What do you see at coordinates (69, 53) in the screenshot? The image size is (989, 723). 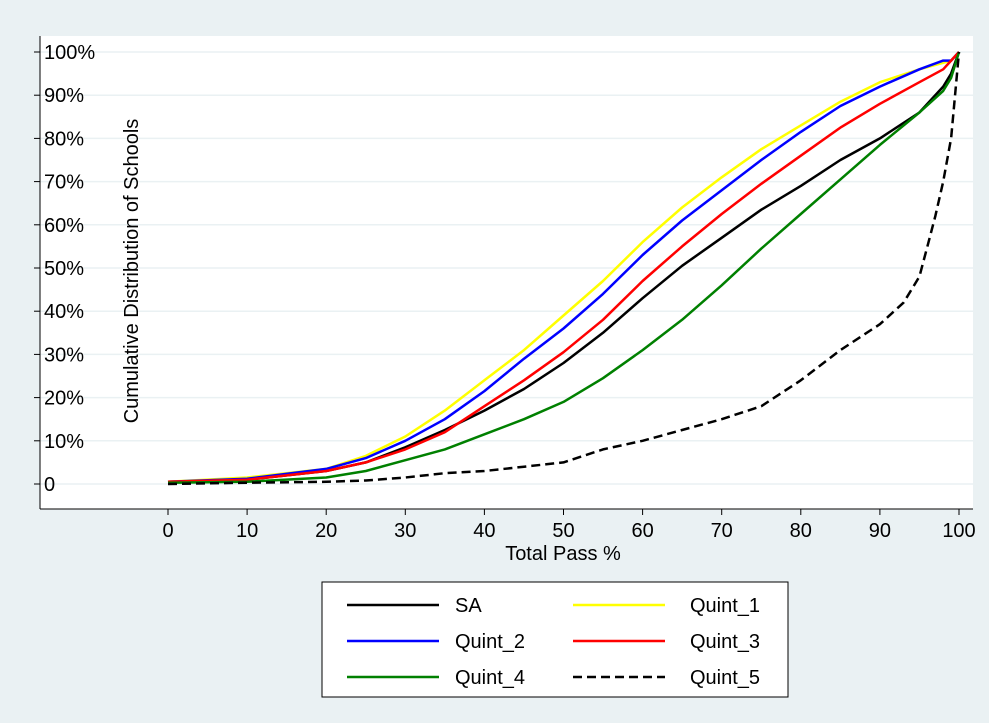 I see `y-tick-label: 100%` at bounding box center [69, 53].